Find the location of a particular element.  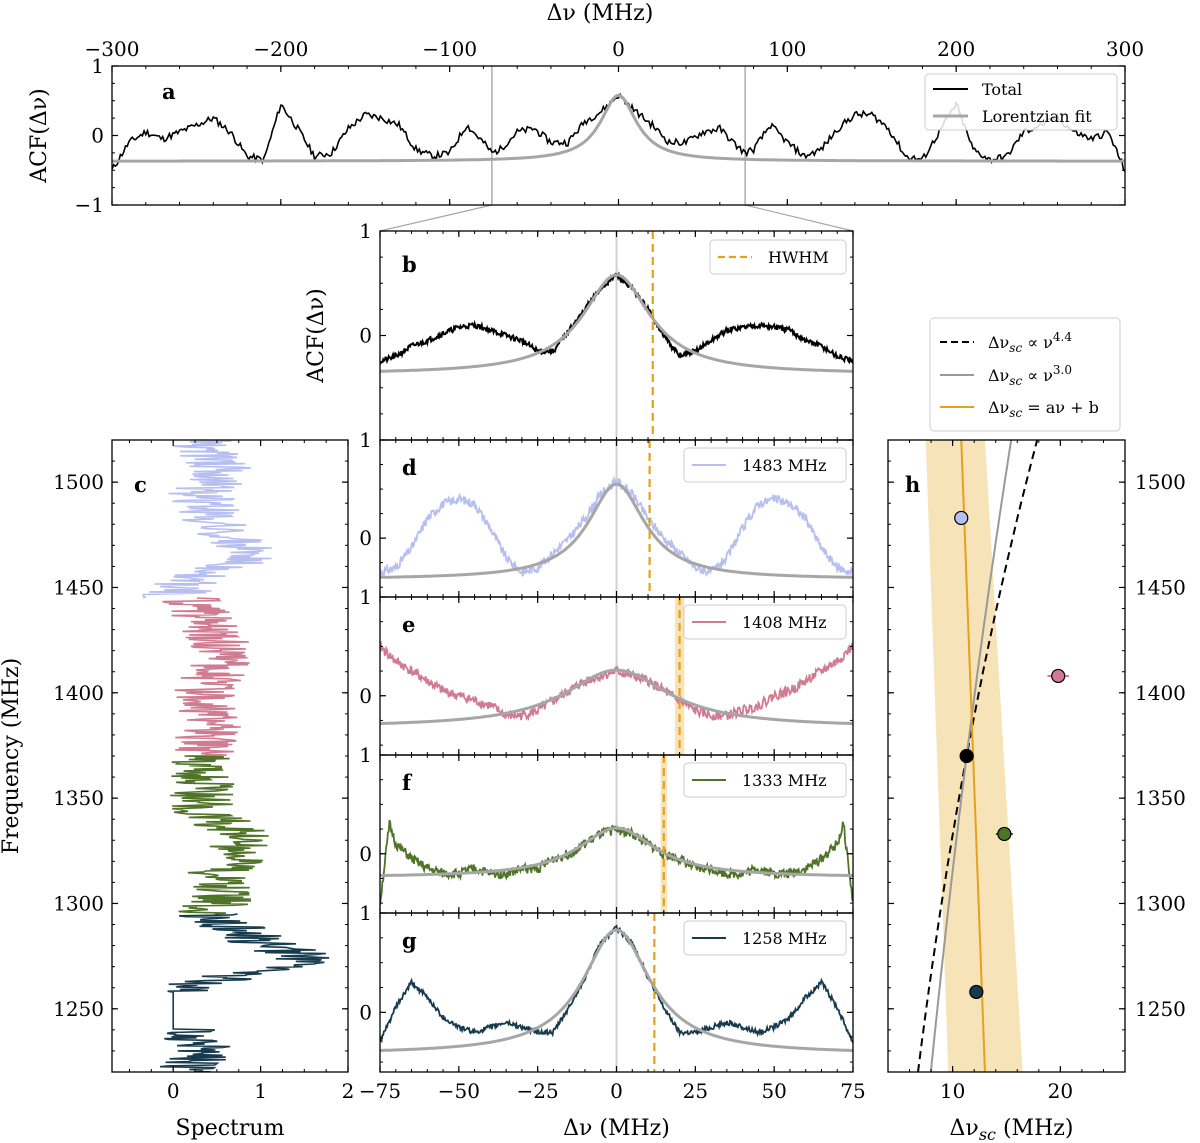

panel-label-f: f is located at coordinates (407, 782).